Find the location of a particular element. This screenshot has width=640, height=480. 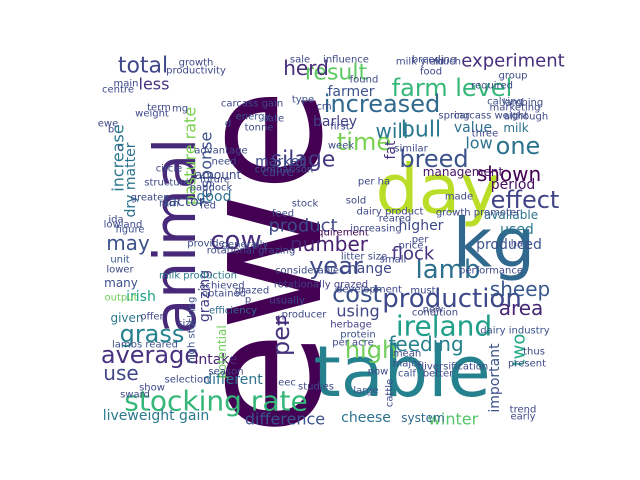

word-many: many is located at coordinates (121, 283).